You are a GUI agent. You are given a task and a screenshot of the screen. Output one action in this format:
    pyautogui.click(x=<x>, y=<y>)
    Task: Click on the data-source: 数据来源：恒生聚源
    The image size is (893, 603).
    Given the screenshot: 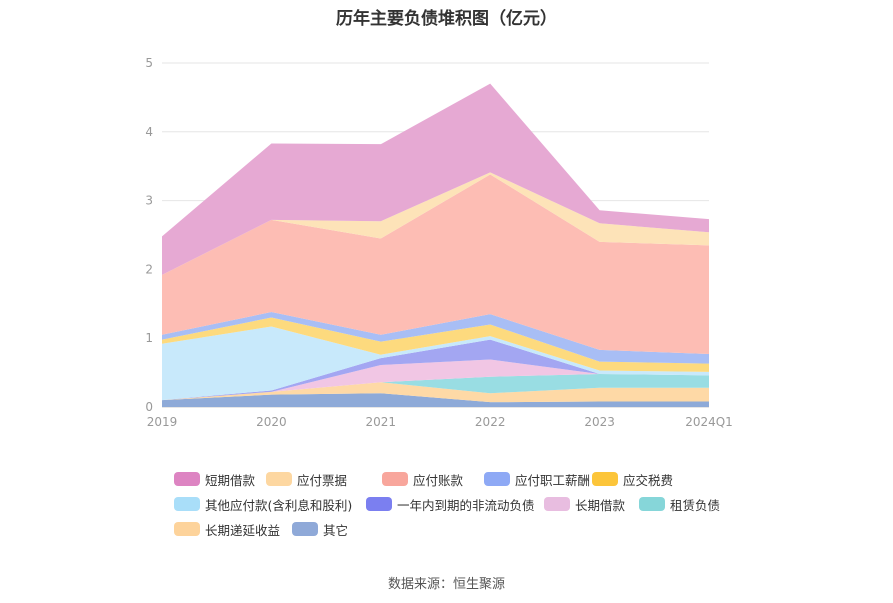 What is the action you would take?
    pyautogui.click(x=446, y=584)
    